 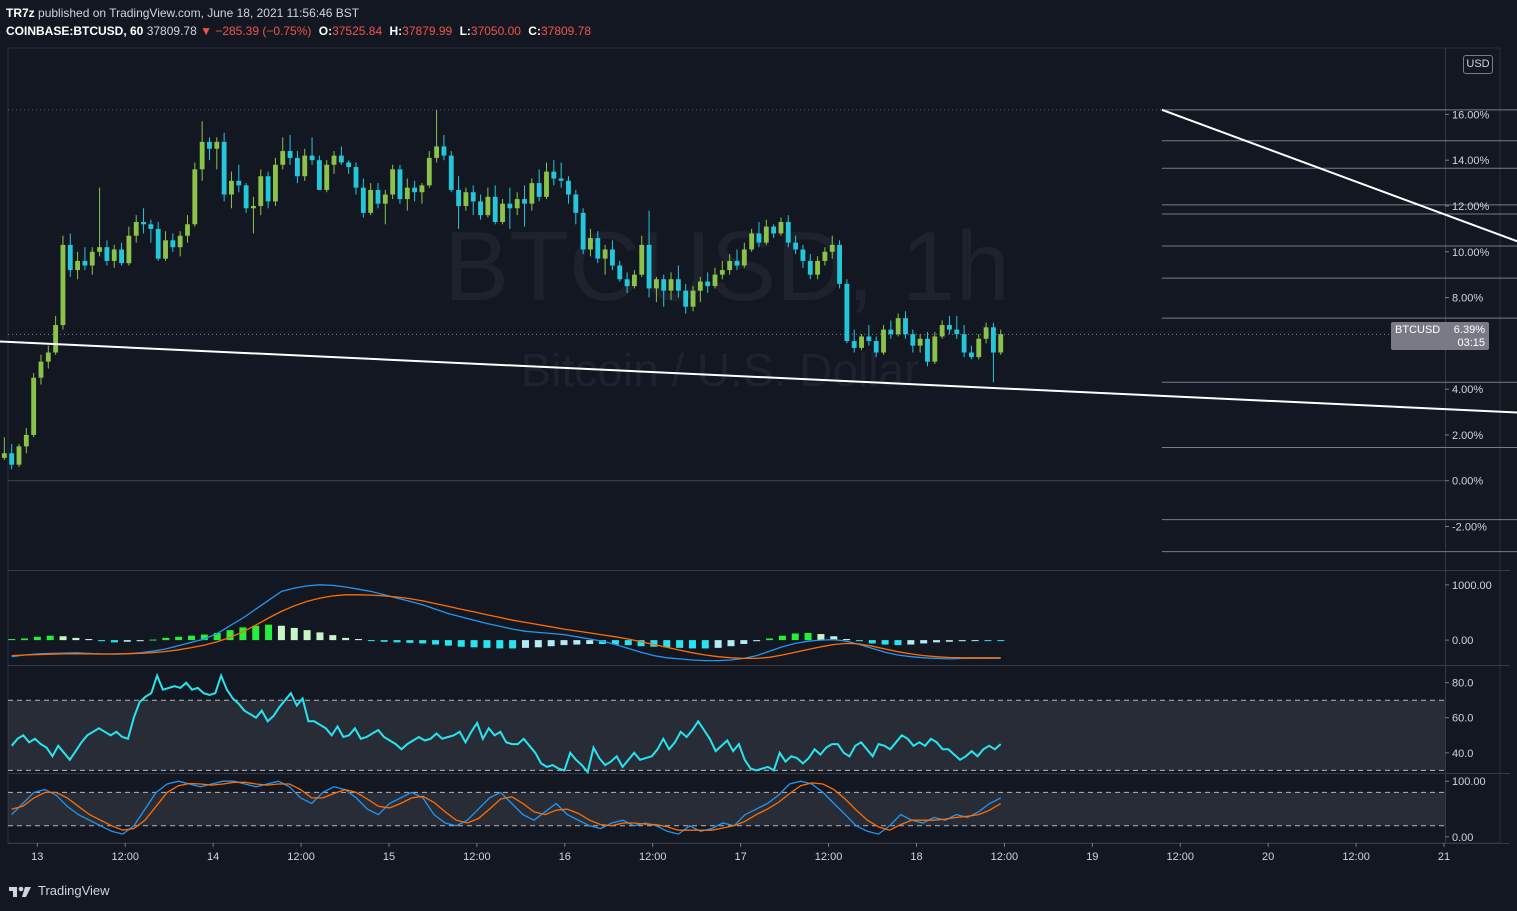 I want to click on y-tick-label: 2.00%, so click(x=1467, y=436).